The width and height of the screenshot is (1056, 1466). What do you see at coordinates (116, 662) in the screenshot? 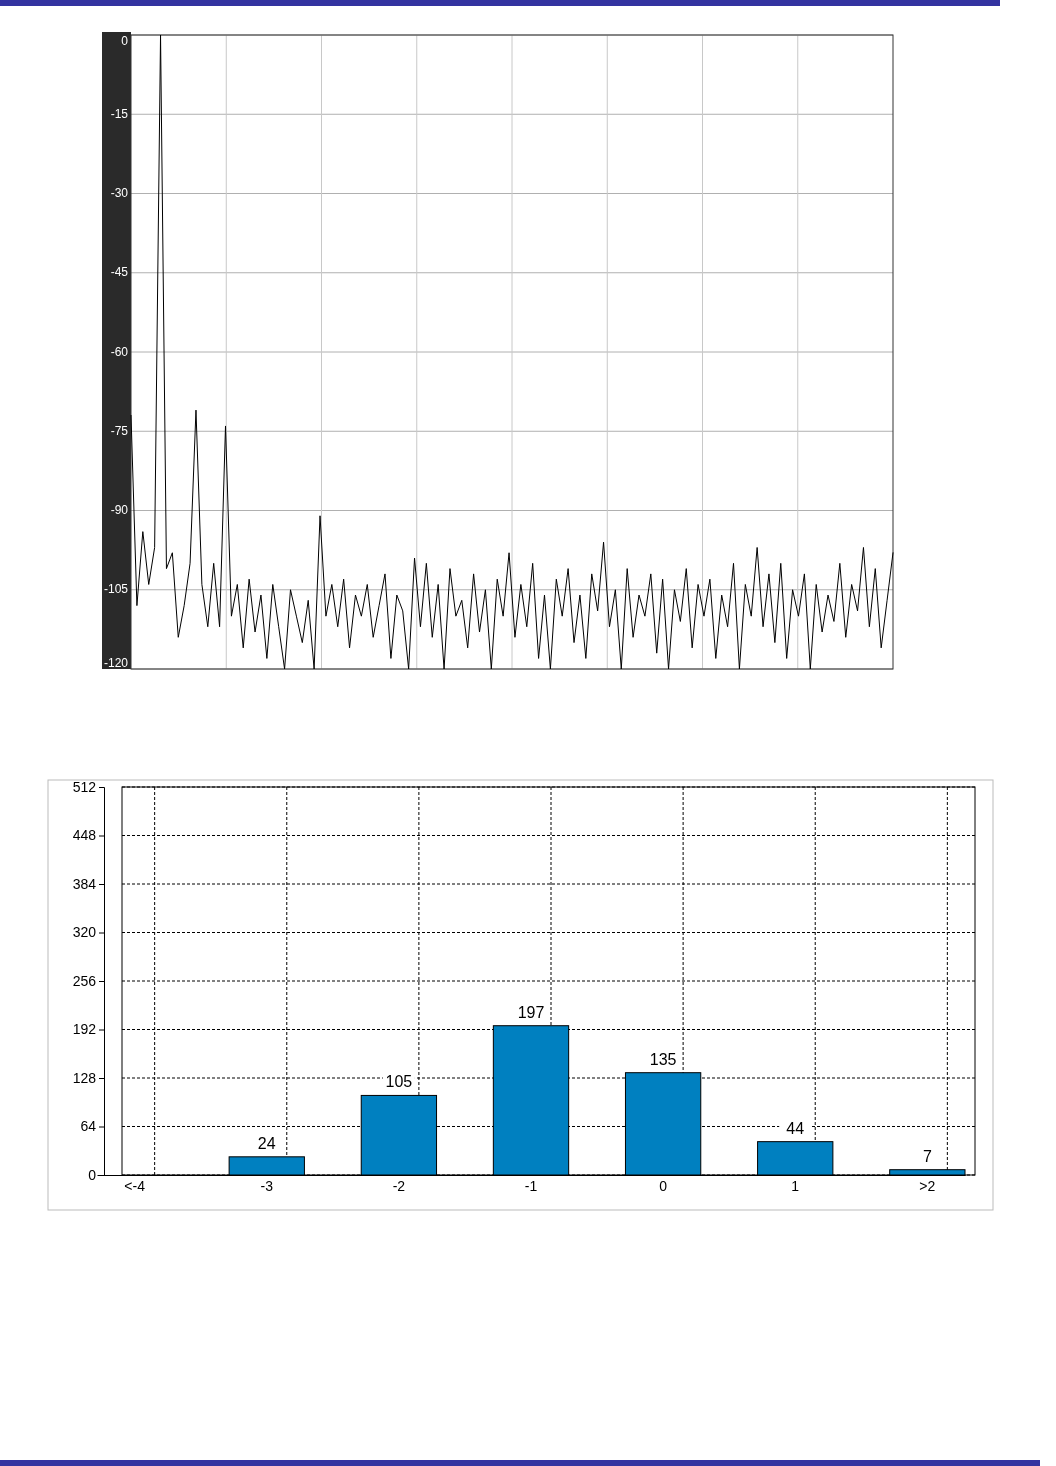
I see `y-tick-label: -120` at bounding box center [116, 662].